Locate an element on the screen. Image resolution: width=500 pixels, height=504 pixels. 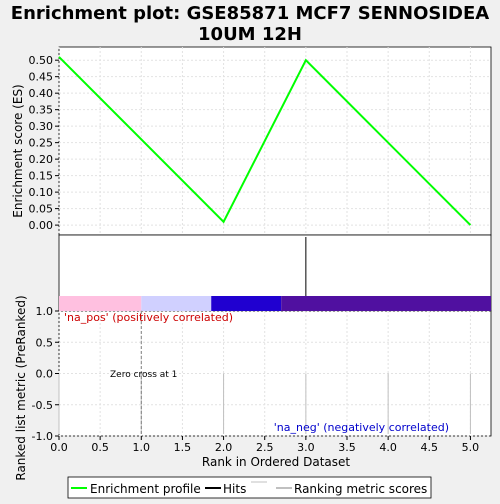
x-axis-label: Rank in Ordered Dataset is located at coordinates (276, 462).